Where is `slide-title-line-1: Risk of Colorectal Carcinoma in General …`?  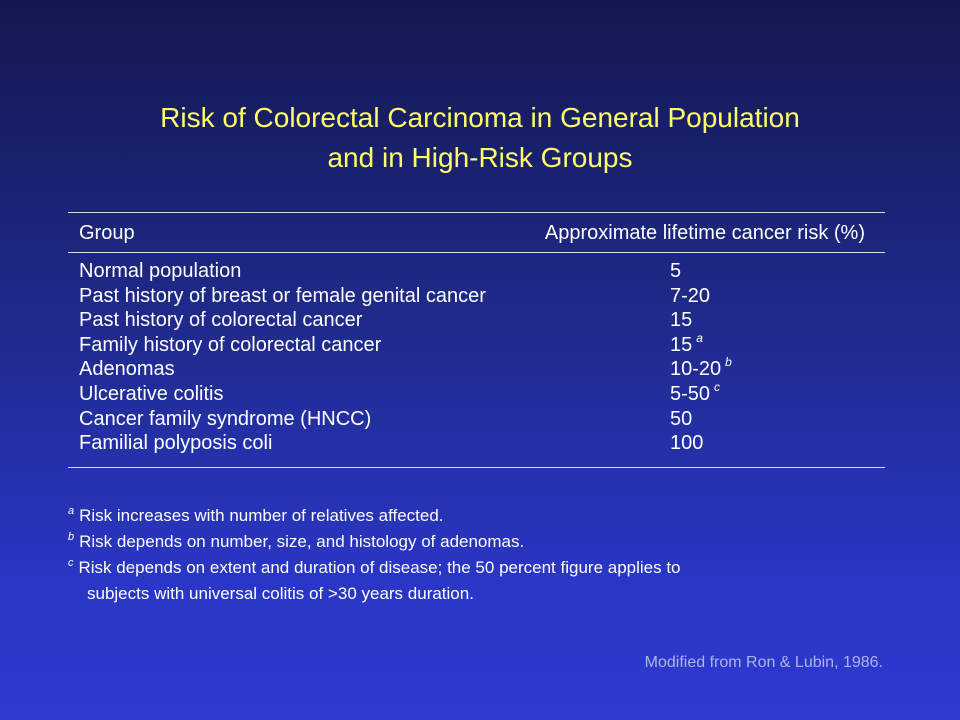 slide-title-line-1: Risk of Colorectal Carcinoma in General … is located at coordinates (480, 117).